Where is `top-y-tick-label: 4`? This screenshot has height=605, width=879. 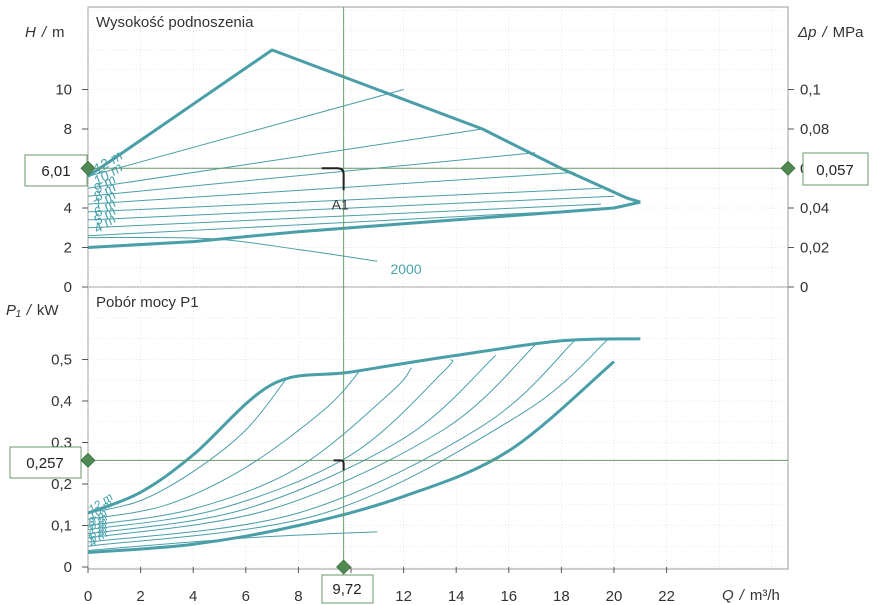
top-y-tick-label: 4 is located at coordinates (68, 208).